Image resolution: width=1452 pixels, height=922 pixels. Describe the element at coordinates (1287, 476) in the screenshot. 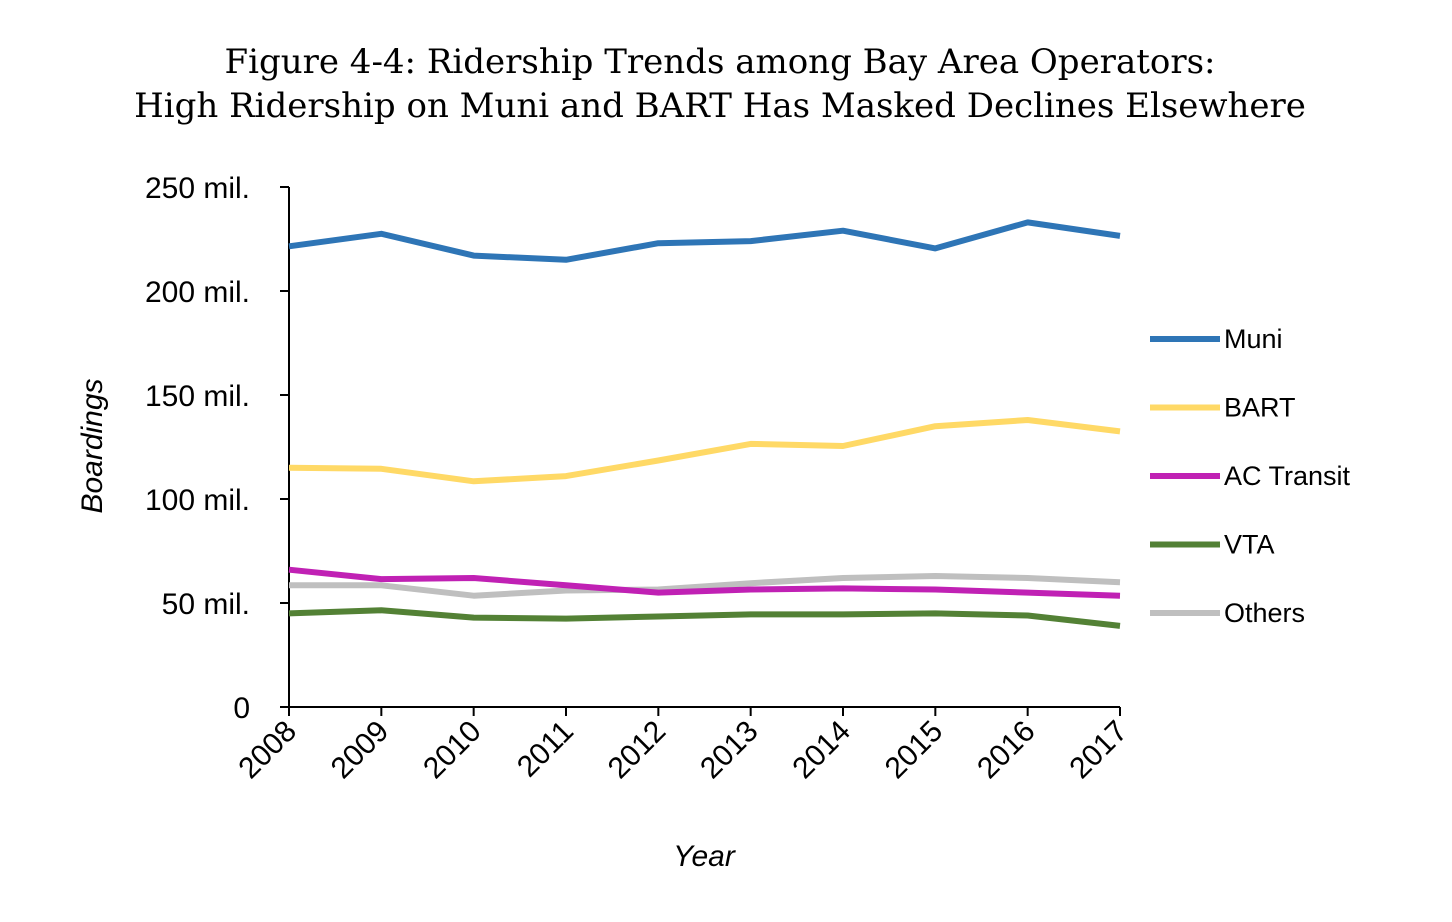

I see `legend-label: AC Transit` at that location.